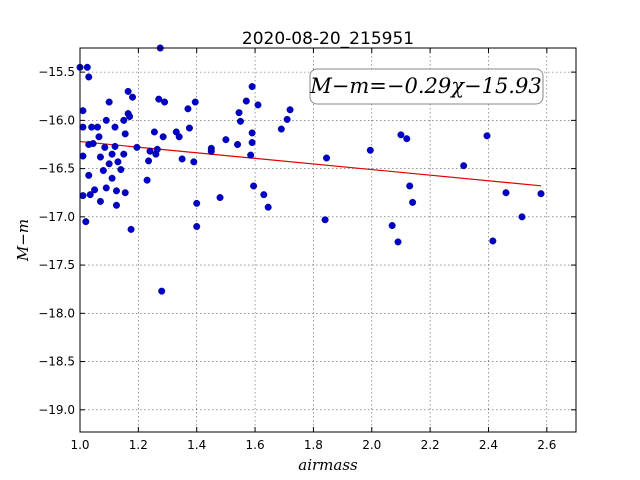 This screenshot has width=640, height=480. I want to click on x-tick-label: 1.8, so click(313, 445).